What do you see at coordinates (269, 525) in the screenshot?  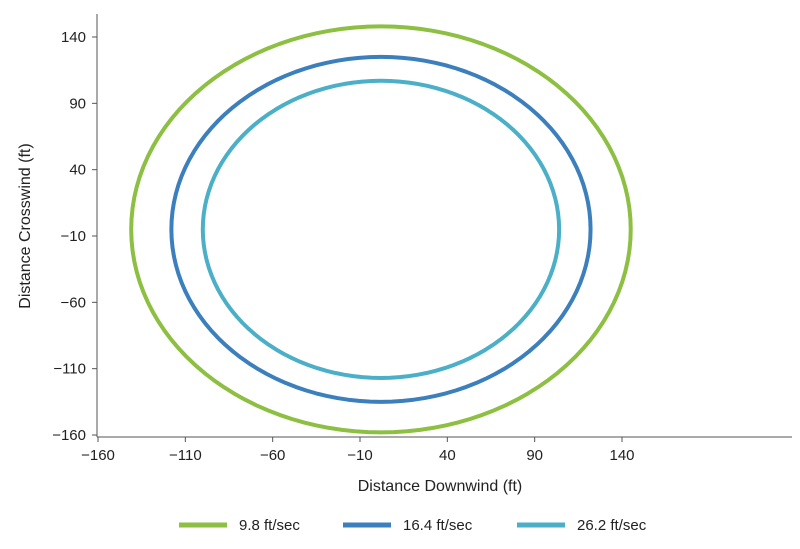 I see `legend-label: 9.8 ft/sec` at bounding box center [269, 525].